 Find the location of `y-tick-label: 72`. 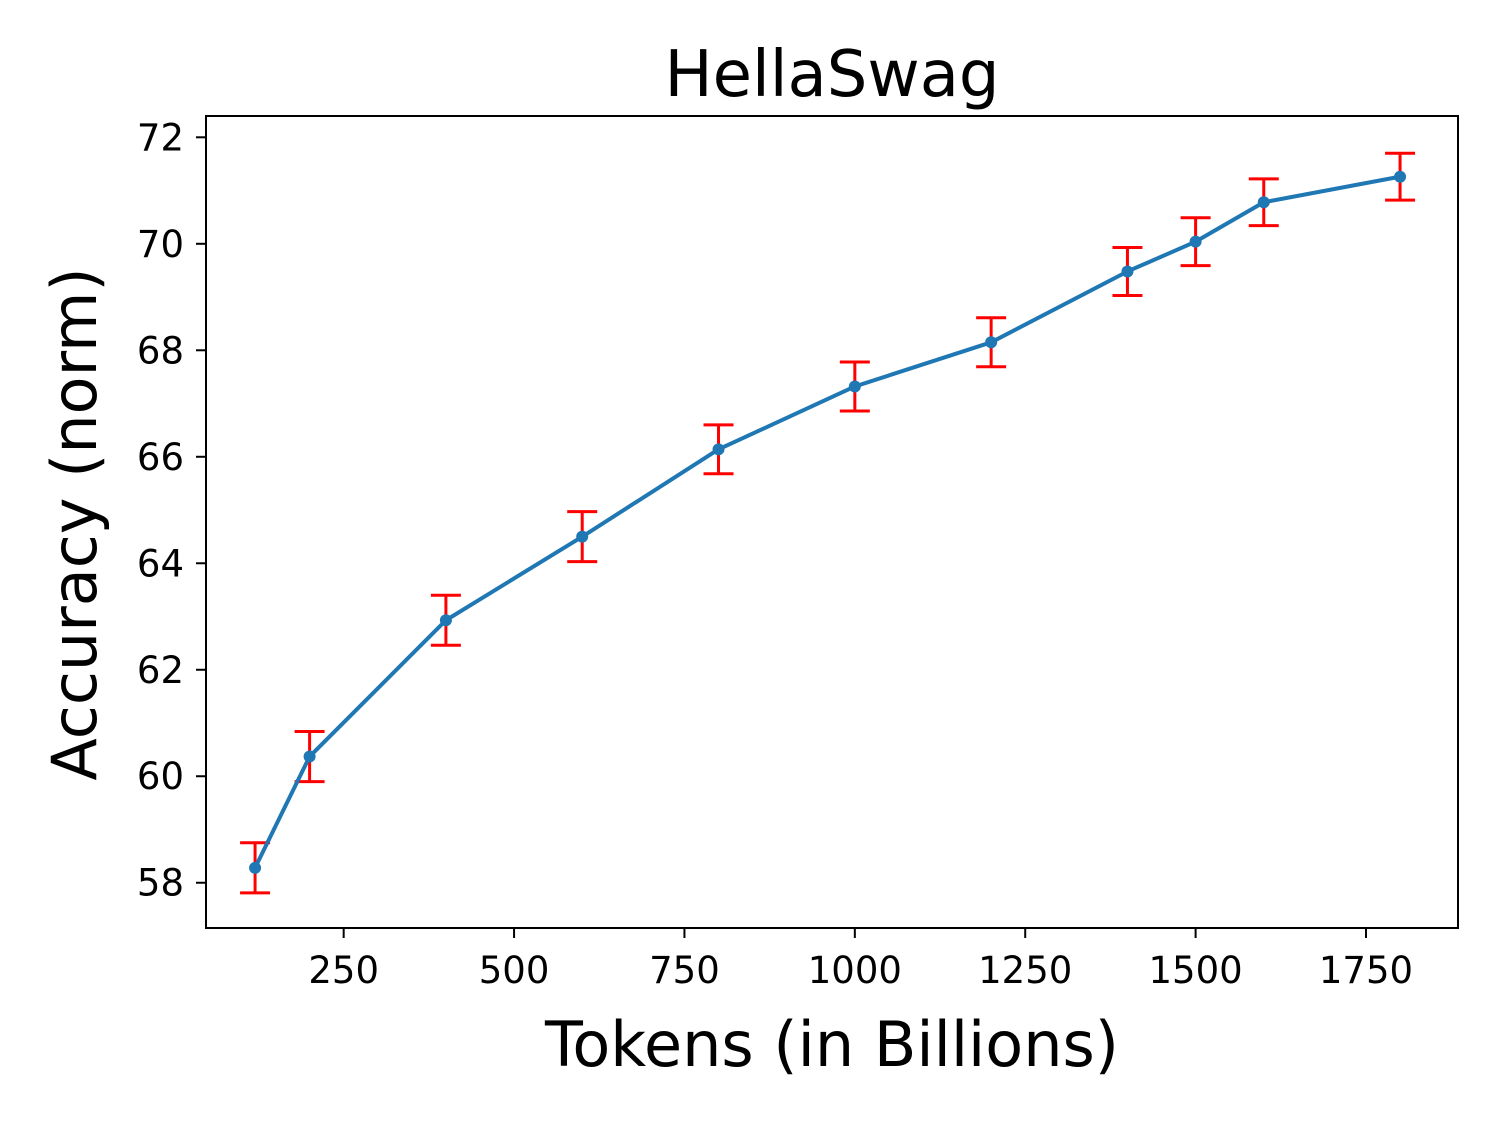

y-tick-label: 72 is located at coordinates (160, 137).